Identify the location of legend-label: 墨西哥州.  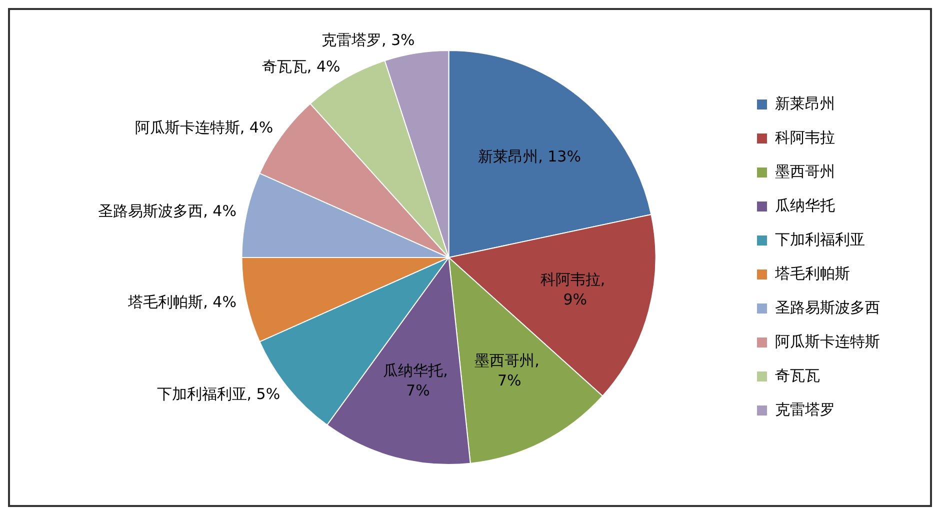
(805, 171).